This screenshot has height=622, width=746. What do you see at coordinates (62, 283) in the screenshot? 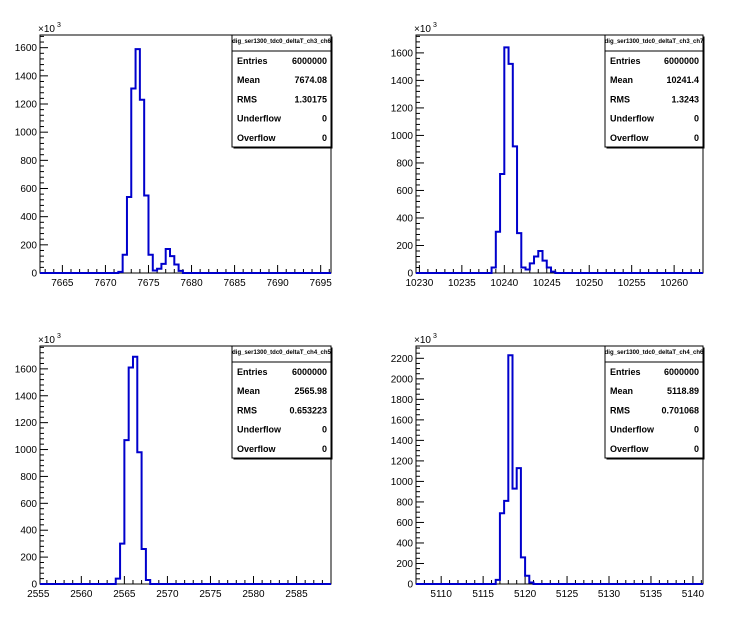
I see `x-tick-label: 7665` at bounding box center [62, 283].